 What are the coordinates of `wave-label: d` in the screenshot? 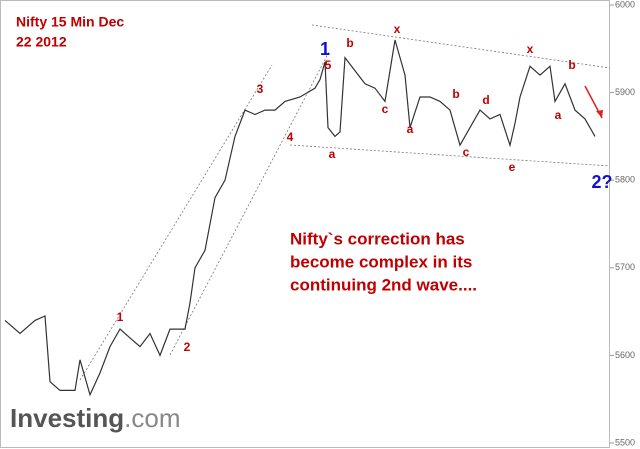 It's located at (485, 100).